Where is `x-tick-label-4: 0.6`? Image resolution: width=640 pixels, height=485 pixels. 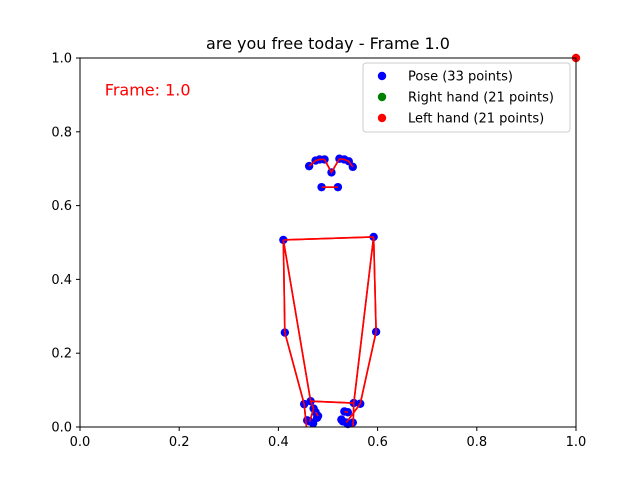 x-tick-label-4: 0.6 is located at coordinates (377, 442).